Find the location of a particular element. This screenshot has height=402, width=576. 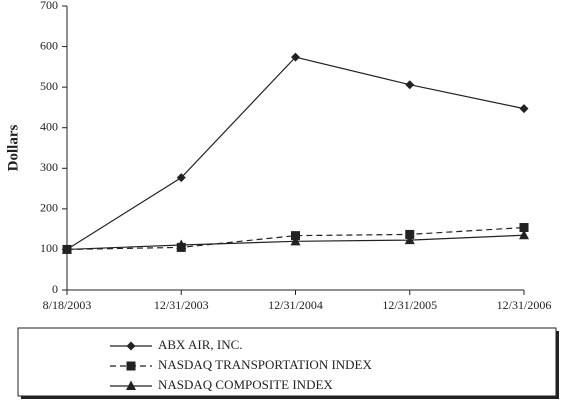

legend-label: ABX AIR, INC. is located at coordinates (200, 344).